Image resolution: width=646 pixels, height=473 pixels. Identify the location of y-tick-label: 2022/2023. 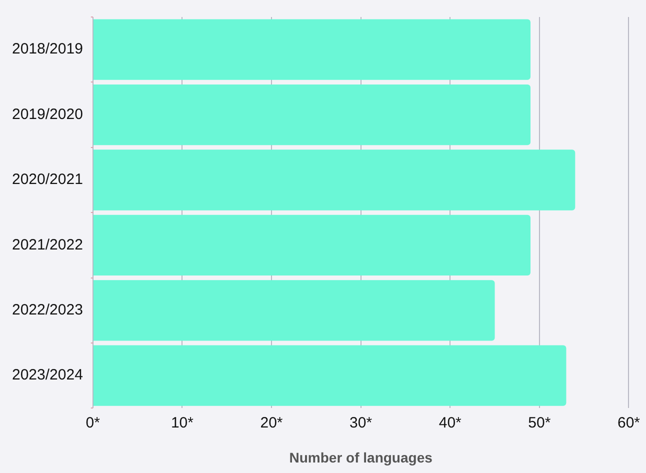
(47, 310).